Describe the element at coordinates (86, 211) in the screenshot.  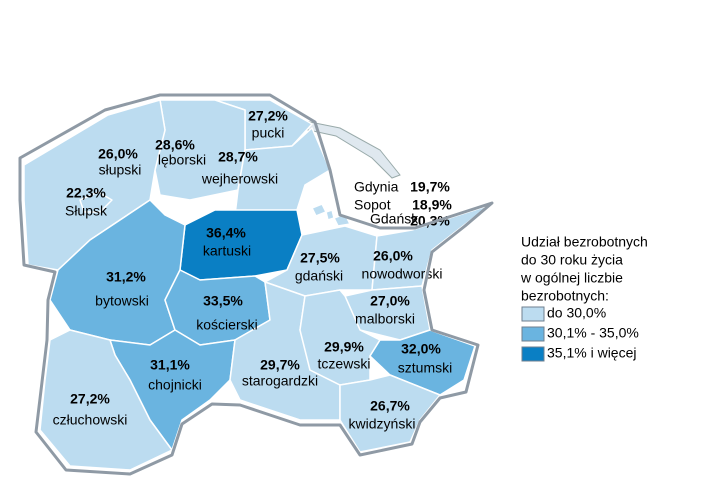
I see `region-name: Słupsk` at that location.